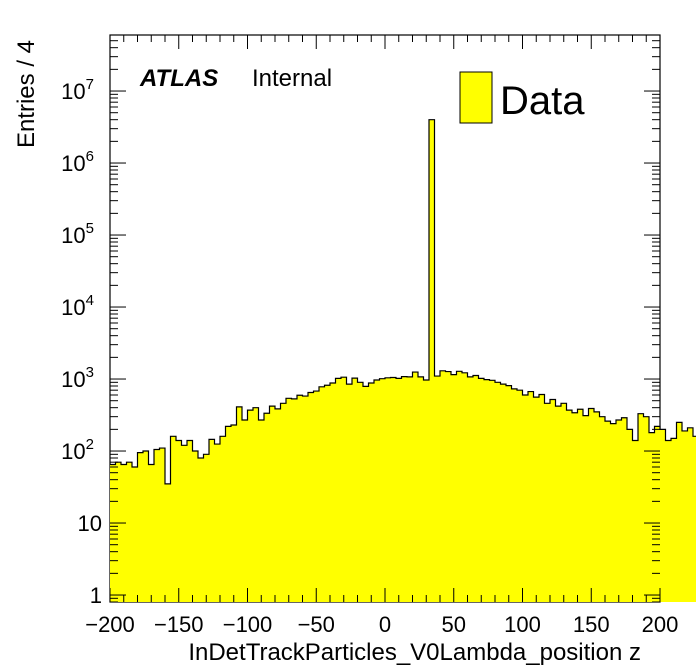 Image resolution: width=696 pixels, height=672 pixels. What do you see at coordinates (77, 378) in the screenshot?
I see `y-tick-label: 10³` at bounding box center [77, 378].